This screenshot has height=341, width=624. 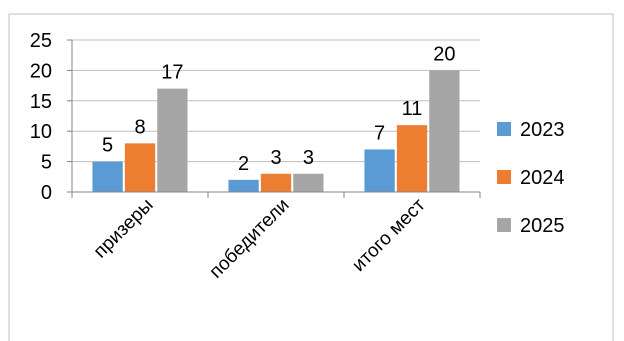 What do you see at coordinates (107, 146) in the screenshot?
I see `data-label: 5` at bounding box center [107, 146].